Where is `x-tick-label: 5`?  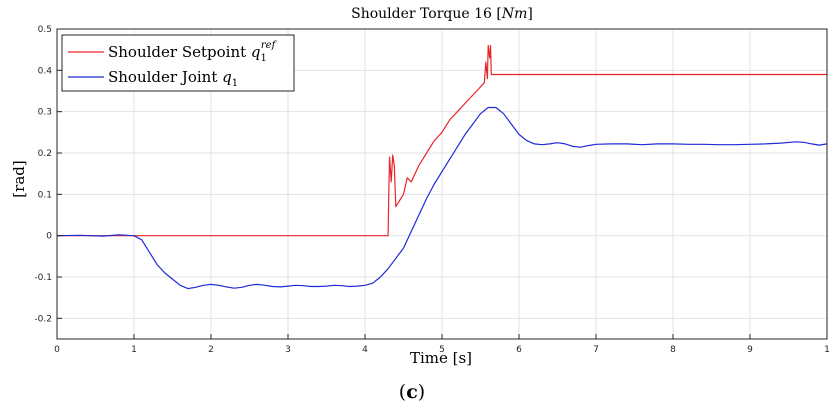
x-tick-label: 5 is located at coordinates (442, 350).